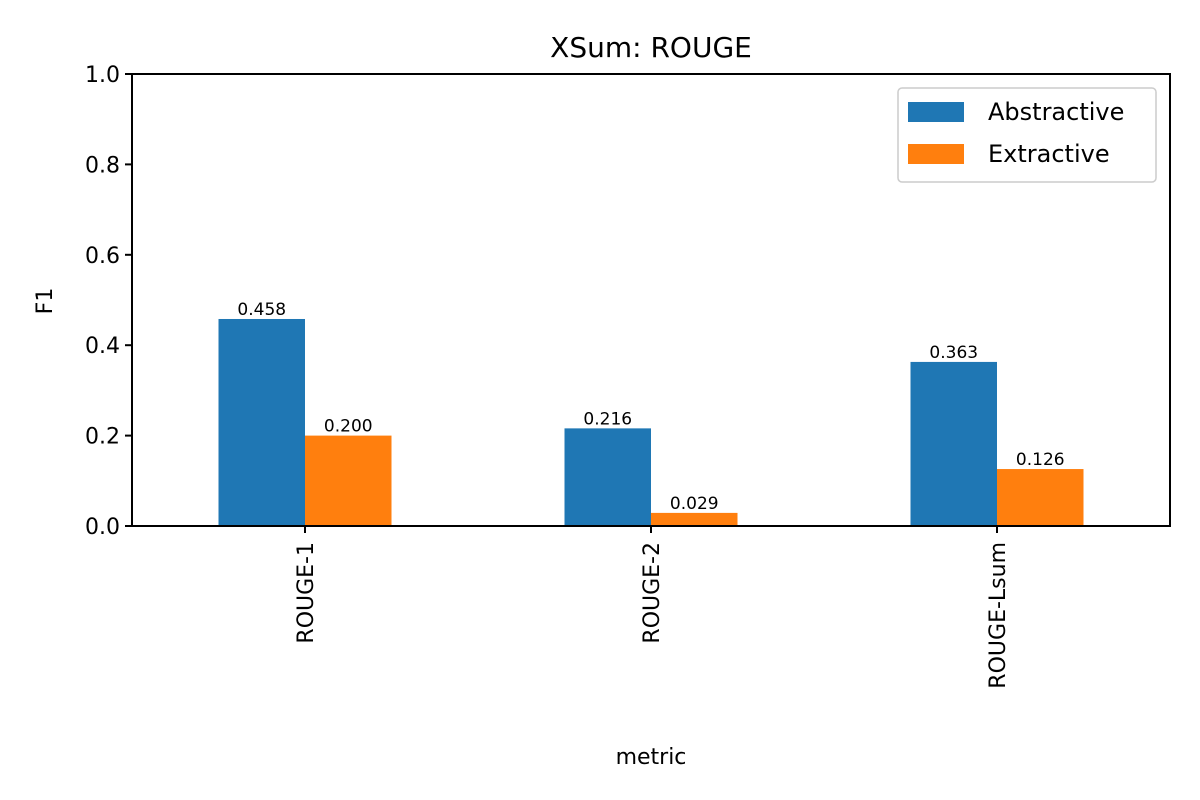  Describe the element at coordinates (261, 310) in the screenshot. I see `data-label: 0.458` at that location.